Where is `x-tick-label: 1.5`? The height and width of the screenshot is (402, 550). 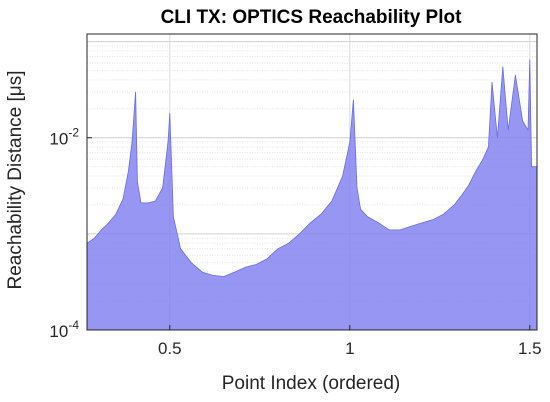
x-tick-label: 1.5 is located at coordinates (530, 348).